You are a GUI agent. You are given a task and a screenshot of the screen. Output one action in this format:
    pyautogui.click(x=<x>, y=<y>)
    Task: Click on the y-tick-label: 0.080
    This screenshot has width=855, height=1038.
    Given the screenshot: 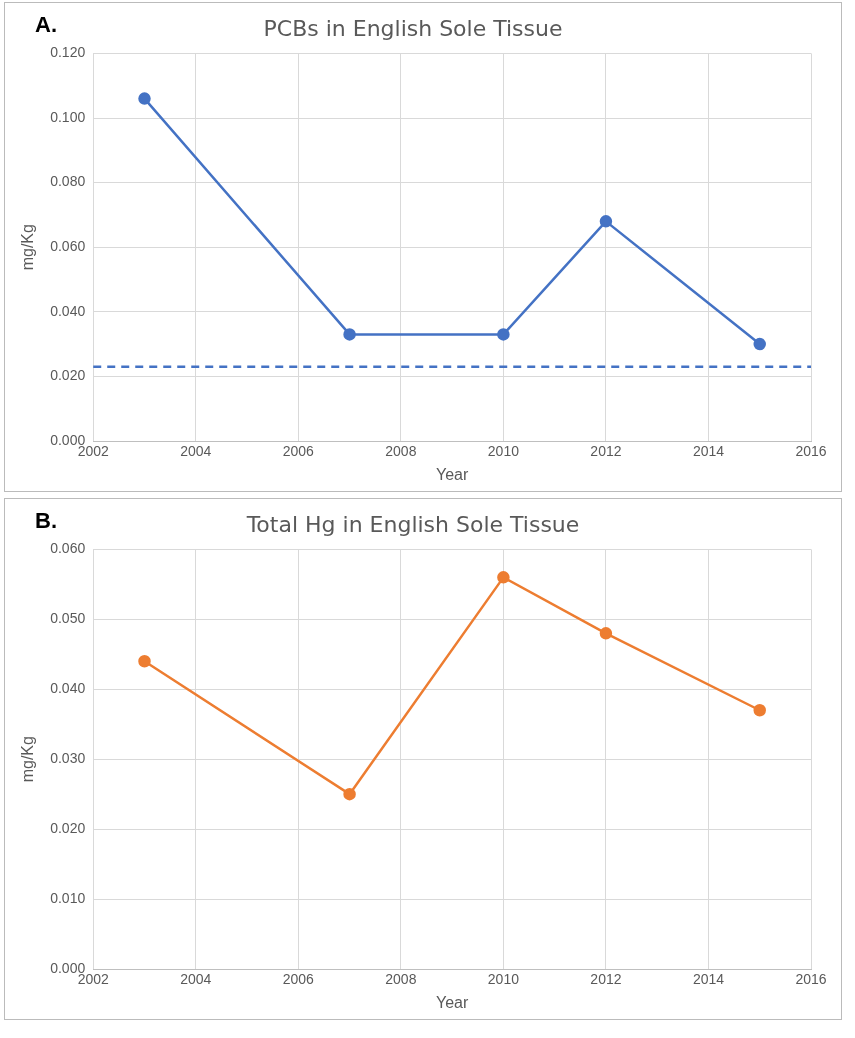 What is the action you would take?
    pyautogui.click(x=68, y=181)
    